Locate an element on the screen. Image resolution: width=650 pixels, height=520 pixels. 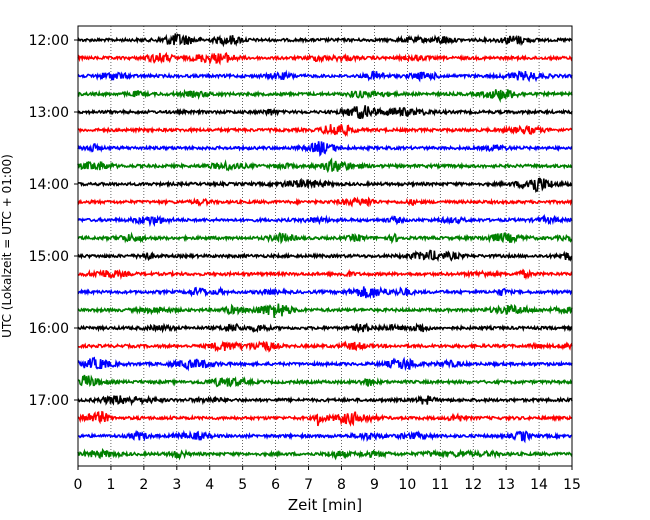
x-tick-label: 12 is located at coordinates (473, 485).